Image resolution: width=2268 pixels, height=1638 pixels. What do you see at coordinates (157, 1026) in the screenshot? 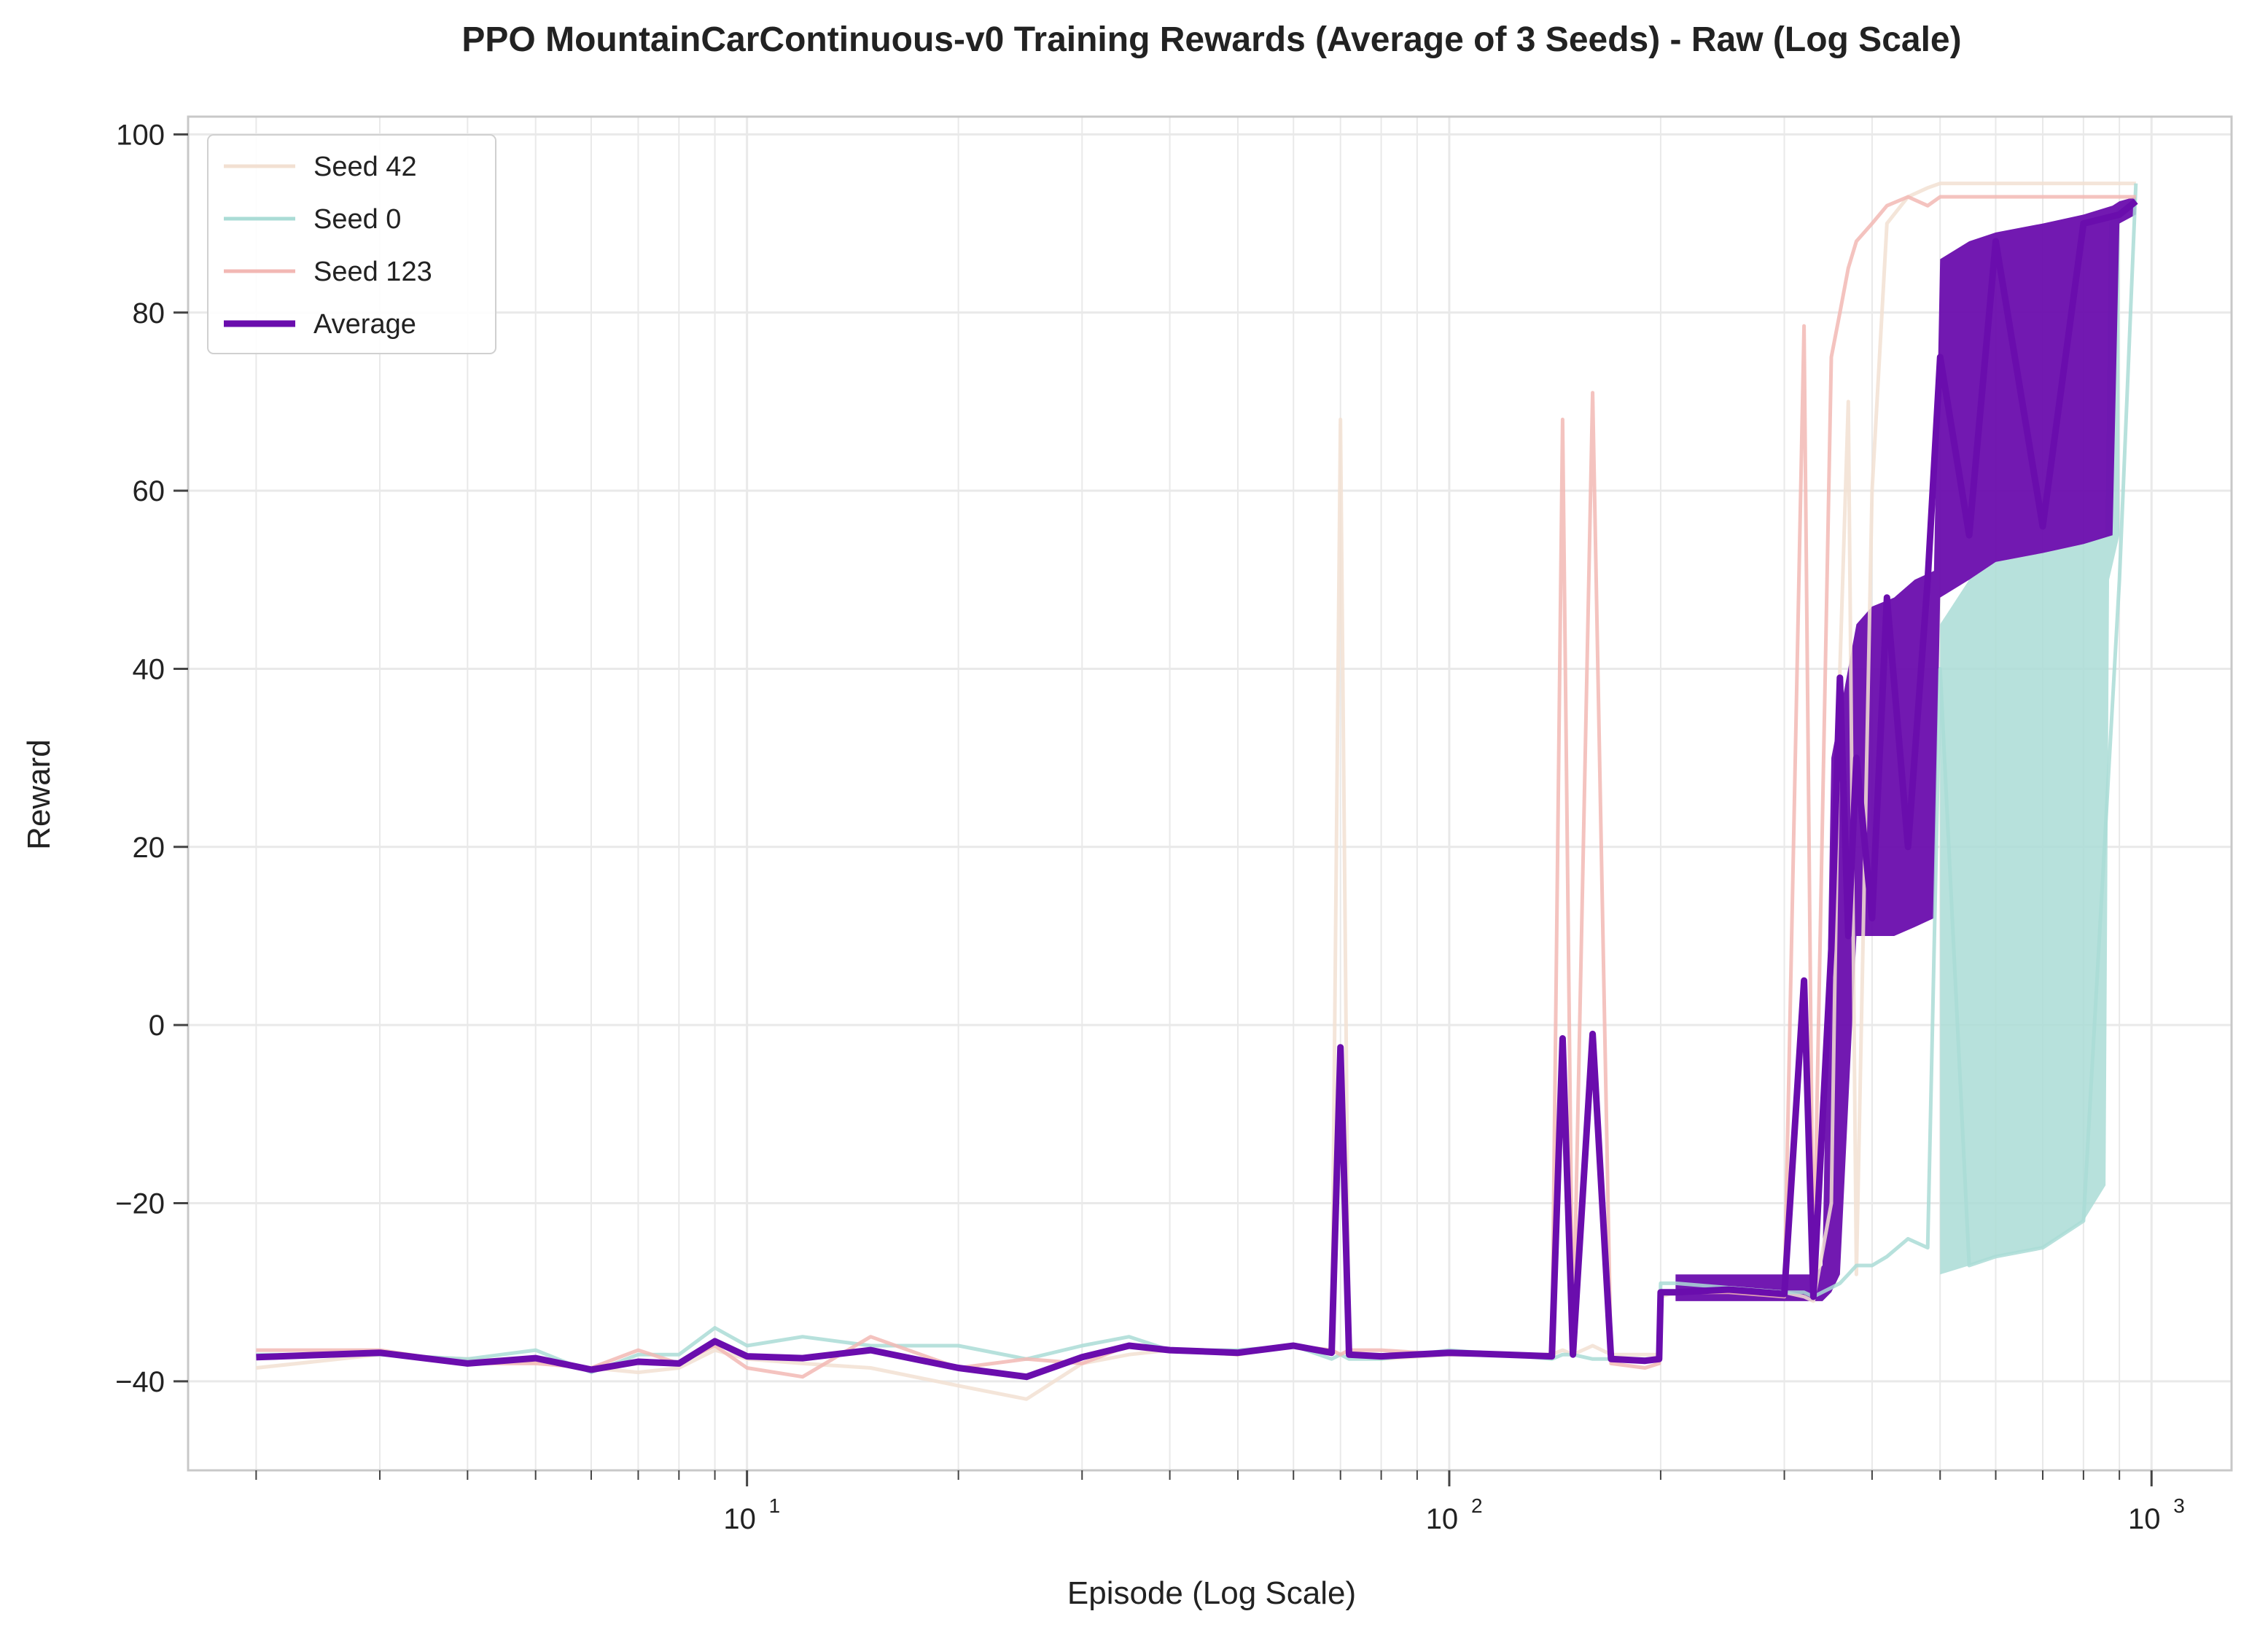
I see `y-tick-label: 0` at bounding box center [157, 1026].